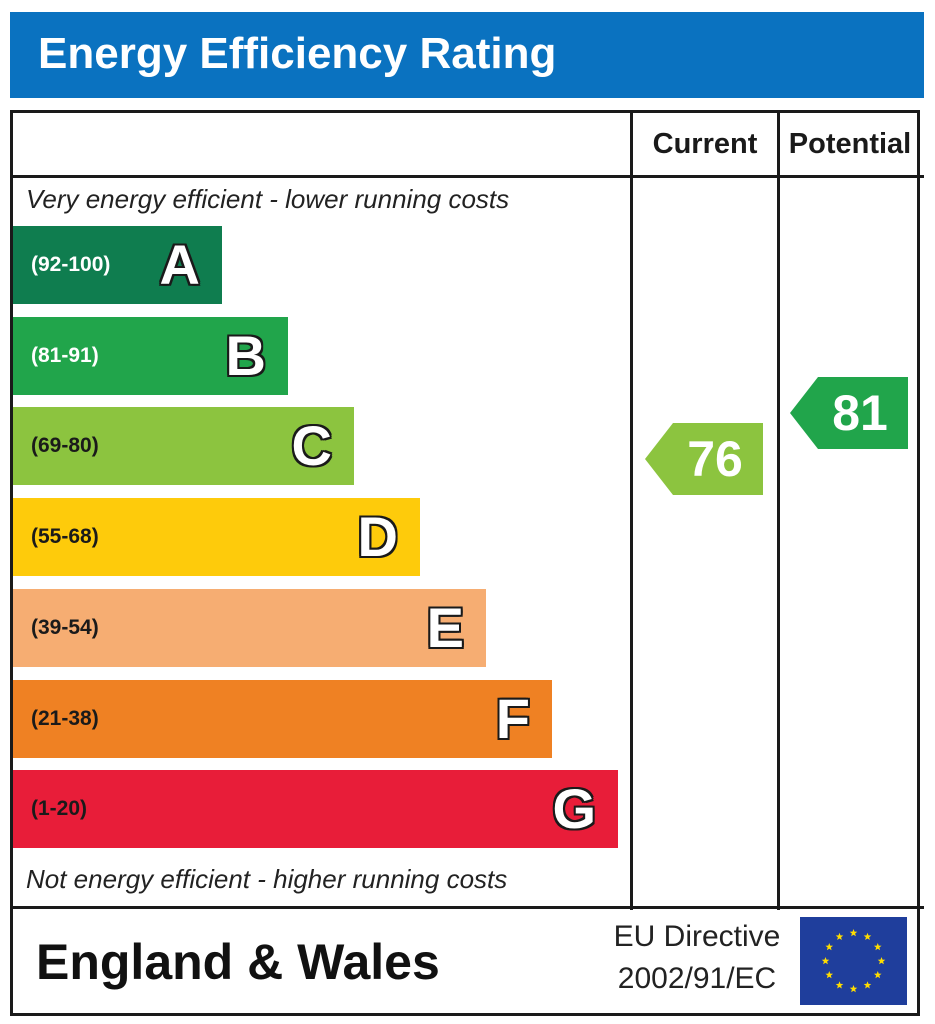 The height and width of the screenshot is (1024, 935). Describe the element at coordinates (512, 718) in the screenshot. I see `band-letter: F` at that location.